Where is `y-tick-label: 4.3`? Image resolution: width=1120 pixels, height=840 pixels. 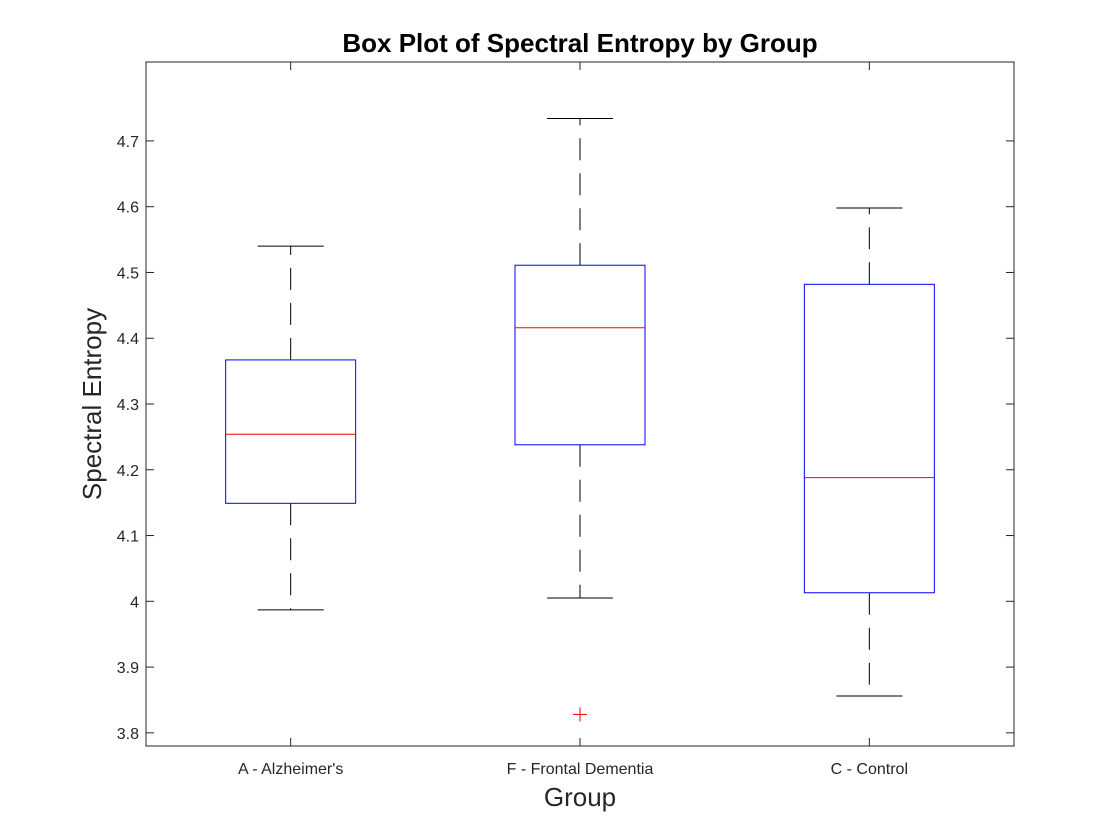
y-tick-label: 4.3 is located at coordinates (128, 405).